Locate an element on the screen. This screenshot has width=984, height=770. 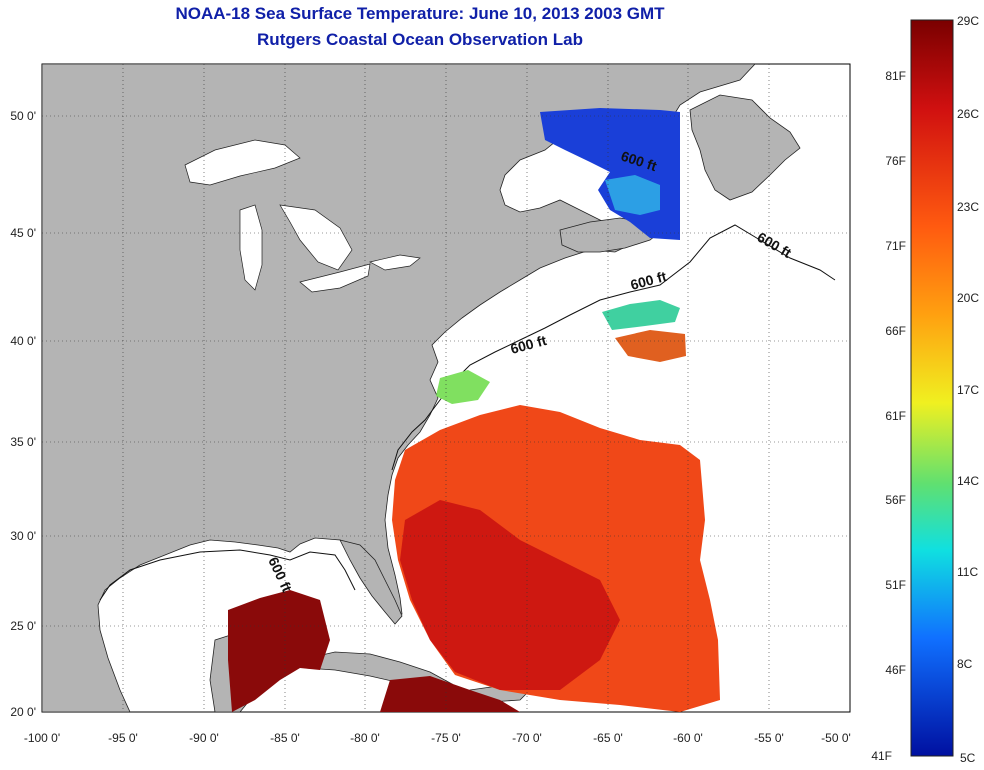
y-tick-label: 25 0' is located at coordinates (23, 626).